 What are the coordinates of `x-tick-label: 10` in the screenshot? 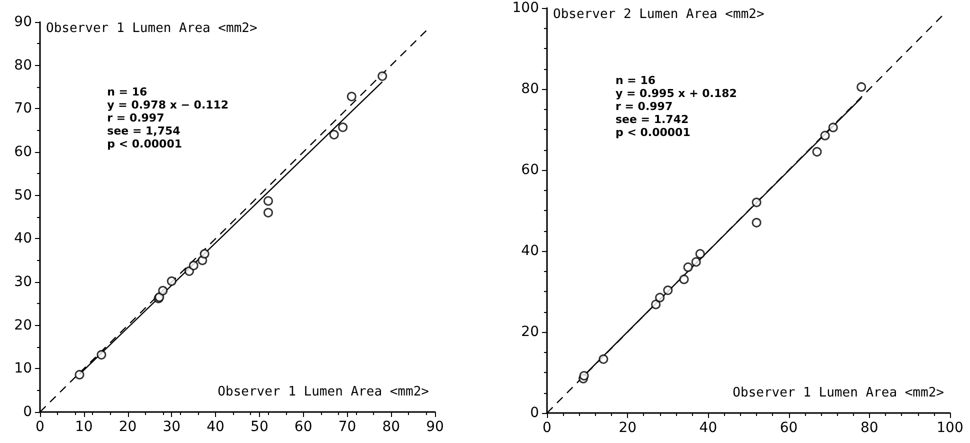 It's located at (83, 427).